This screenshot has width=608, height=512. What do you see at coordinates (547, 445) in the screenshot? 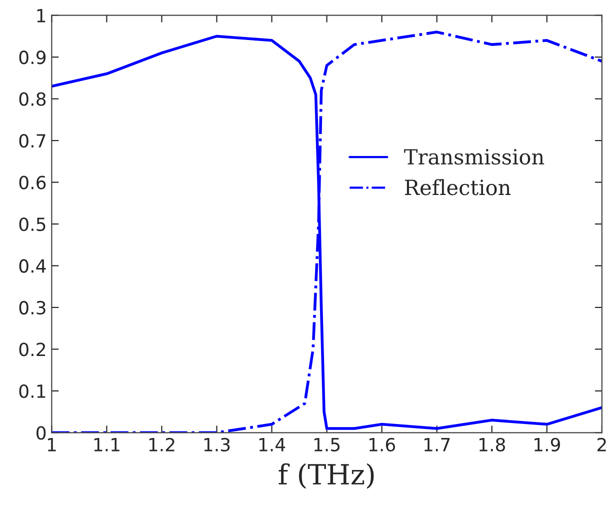
I see `x-tick-label: 1.9` at bounding box center [547, 445].